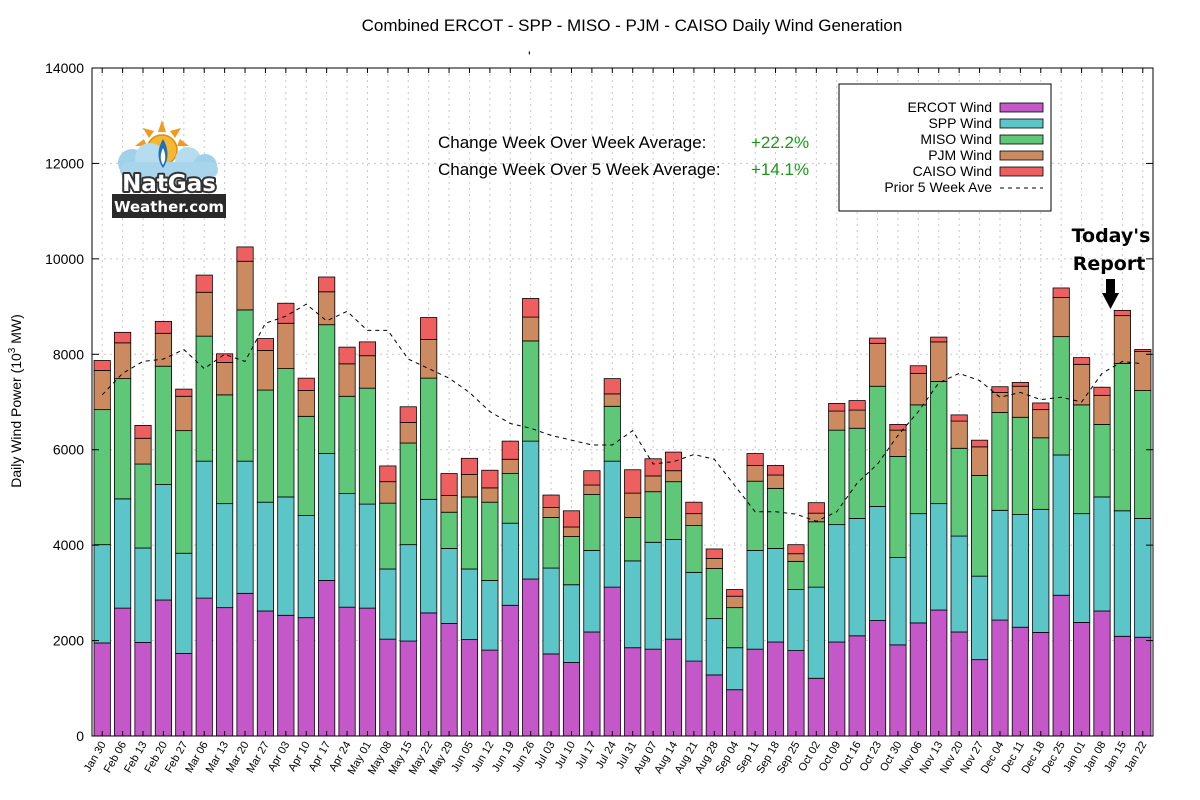  I want to click on wow-value: +22.2%, so click(780, 142).